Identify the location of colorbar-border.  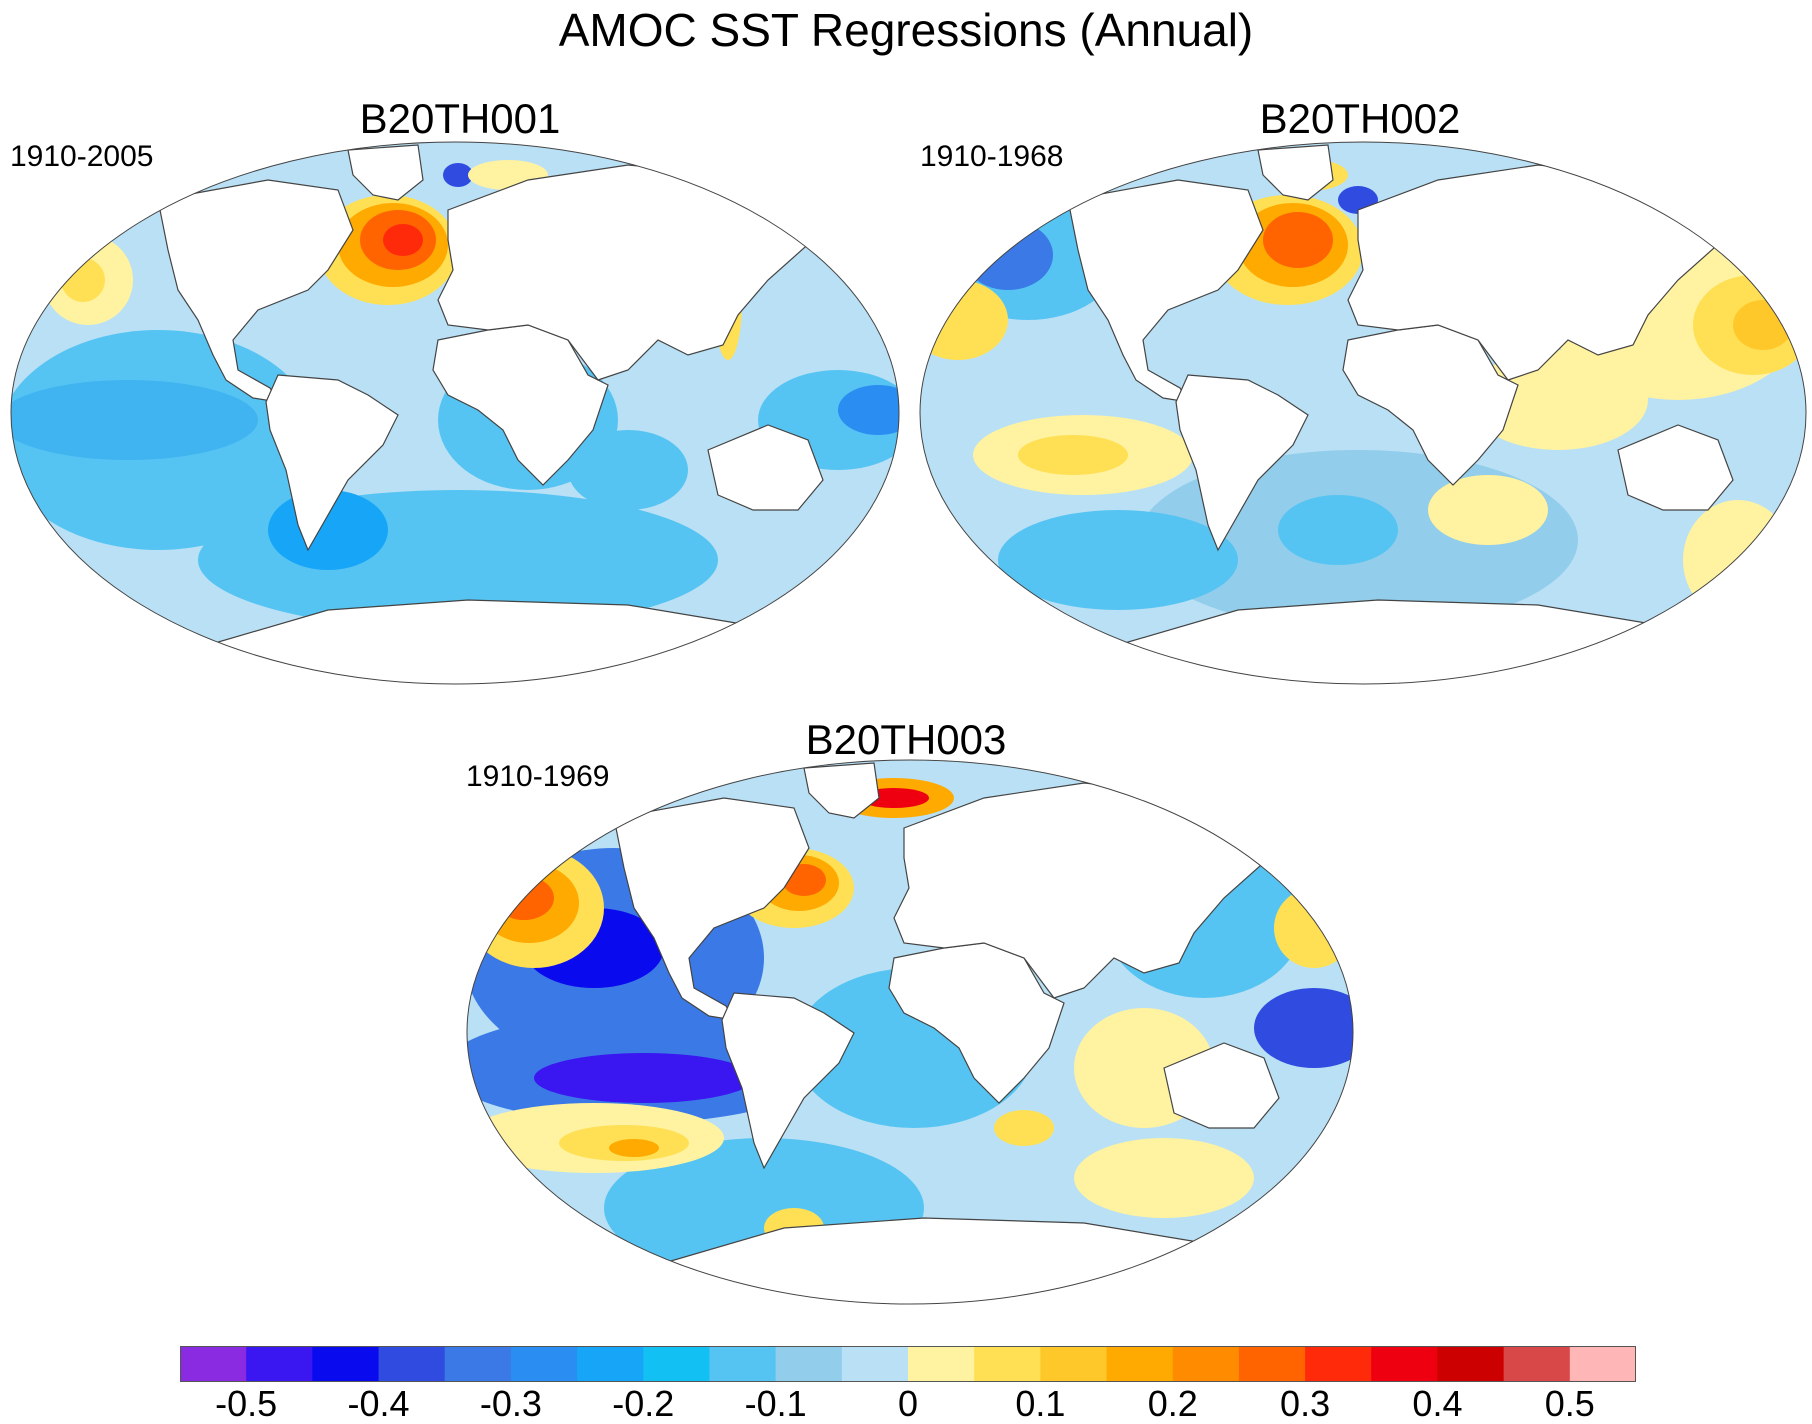
(908, 1364).